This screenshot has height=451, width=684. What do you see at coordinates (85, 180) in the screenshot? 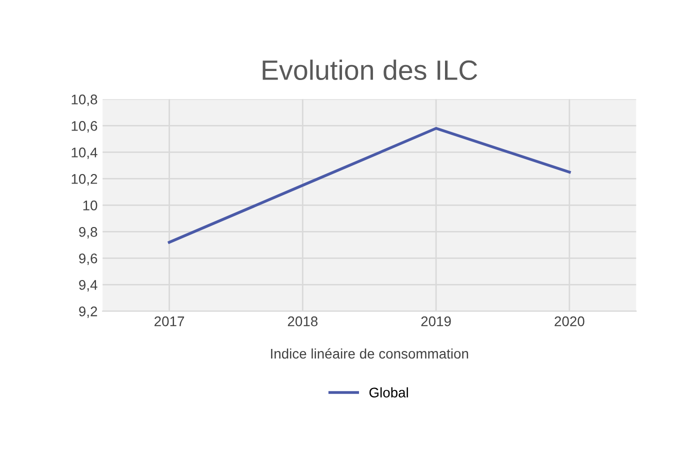
I see `y-tick-label: 10,2` at bounding box center [85, 180].